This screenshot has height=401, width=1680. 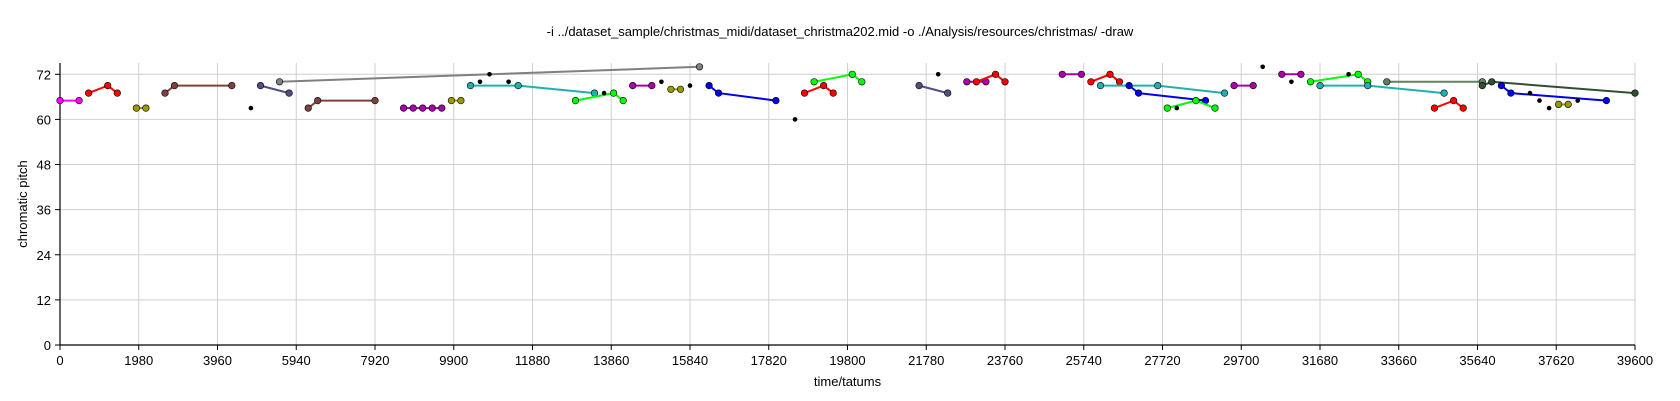 I want to click on y-tick-label: 24, so click(x=44, y=255).